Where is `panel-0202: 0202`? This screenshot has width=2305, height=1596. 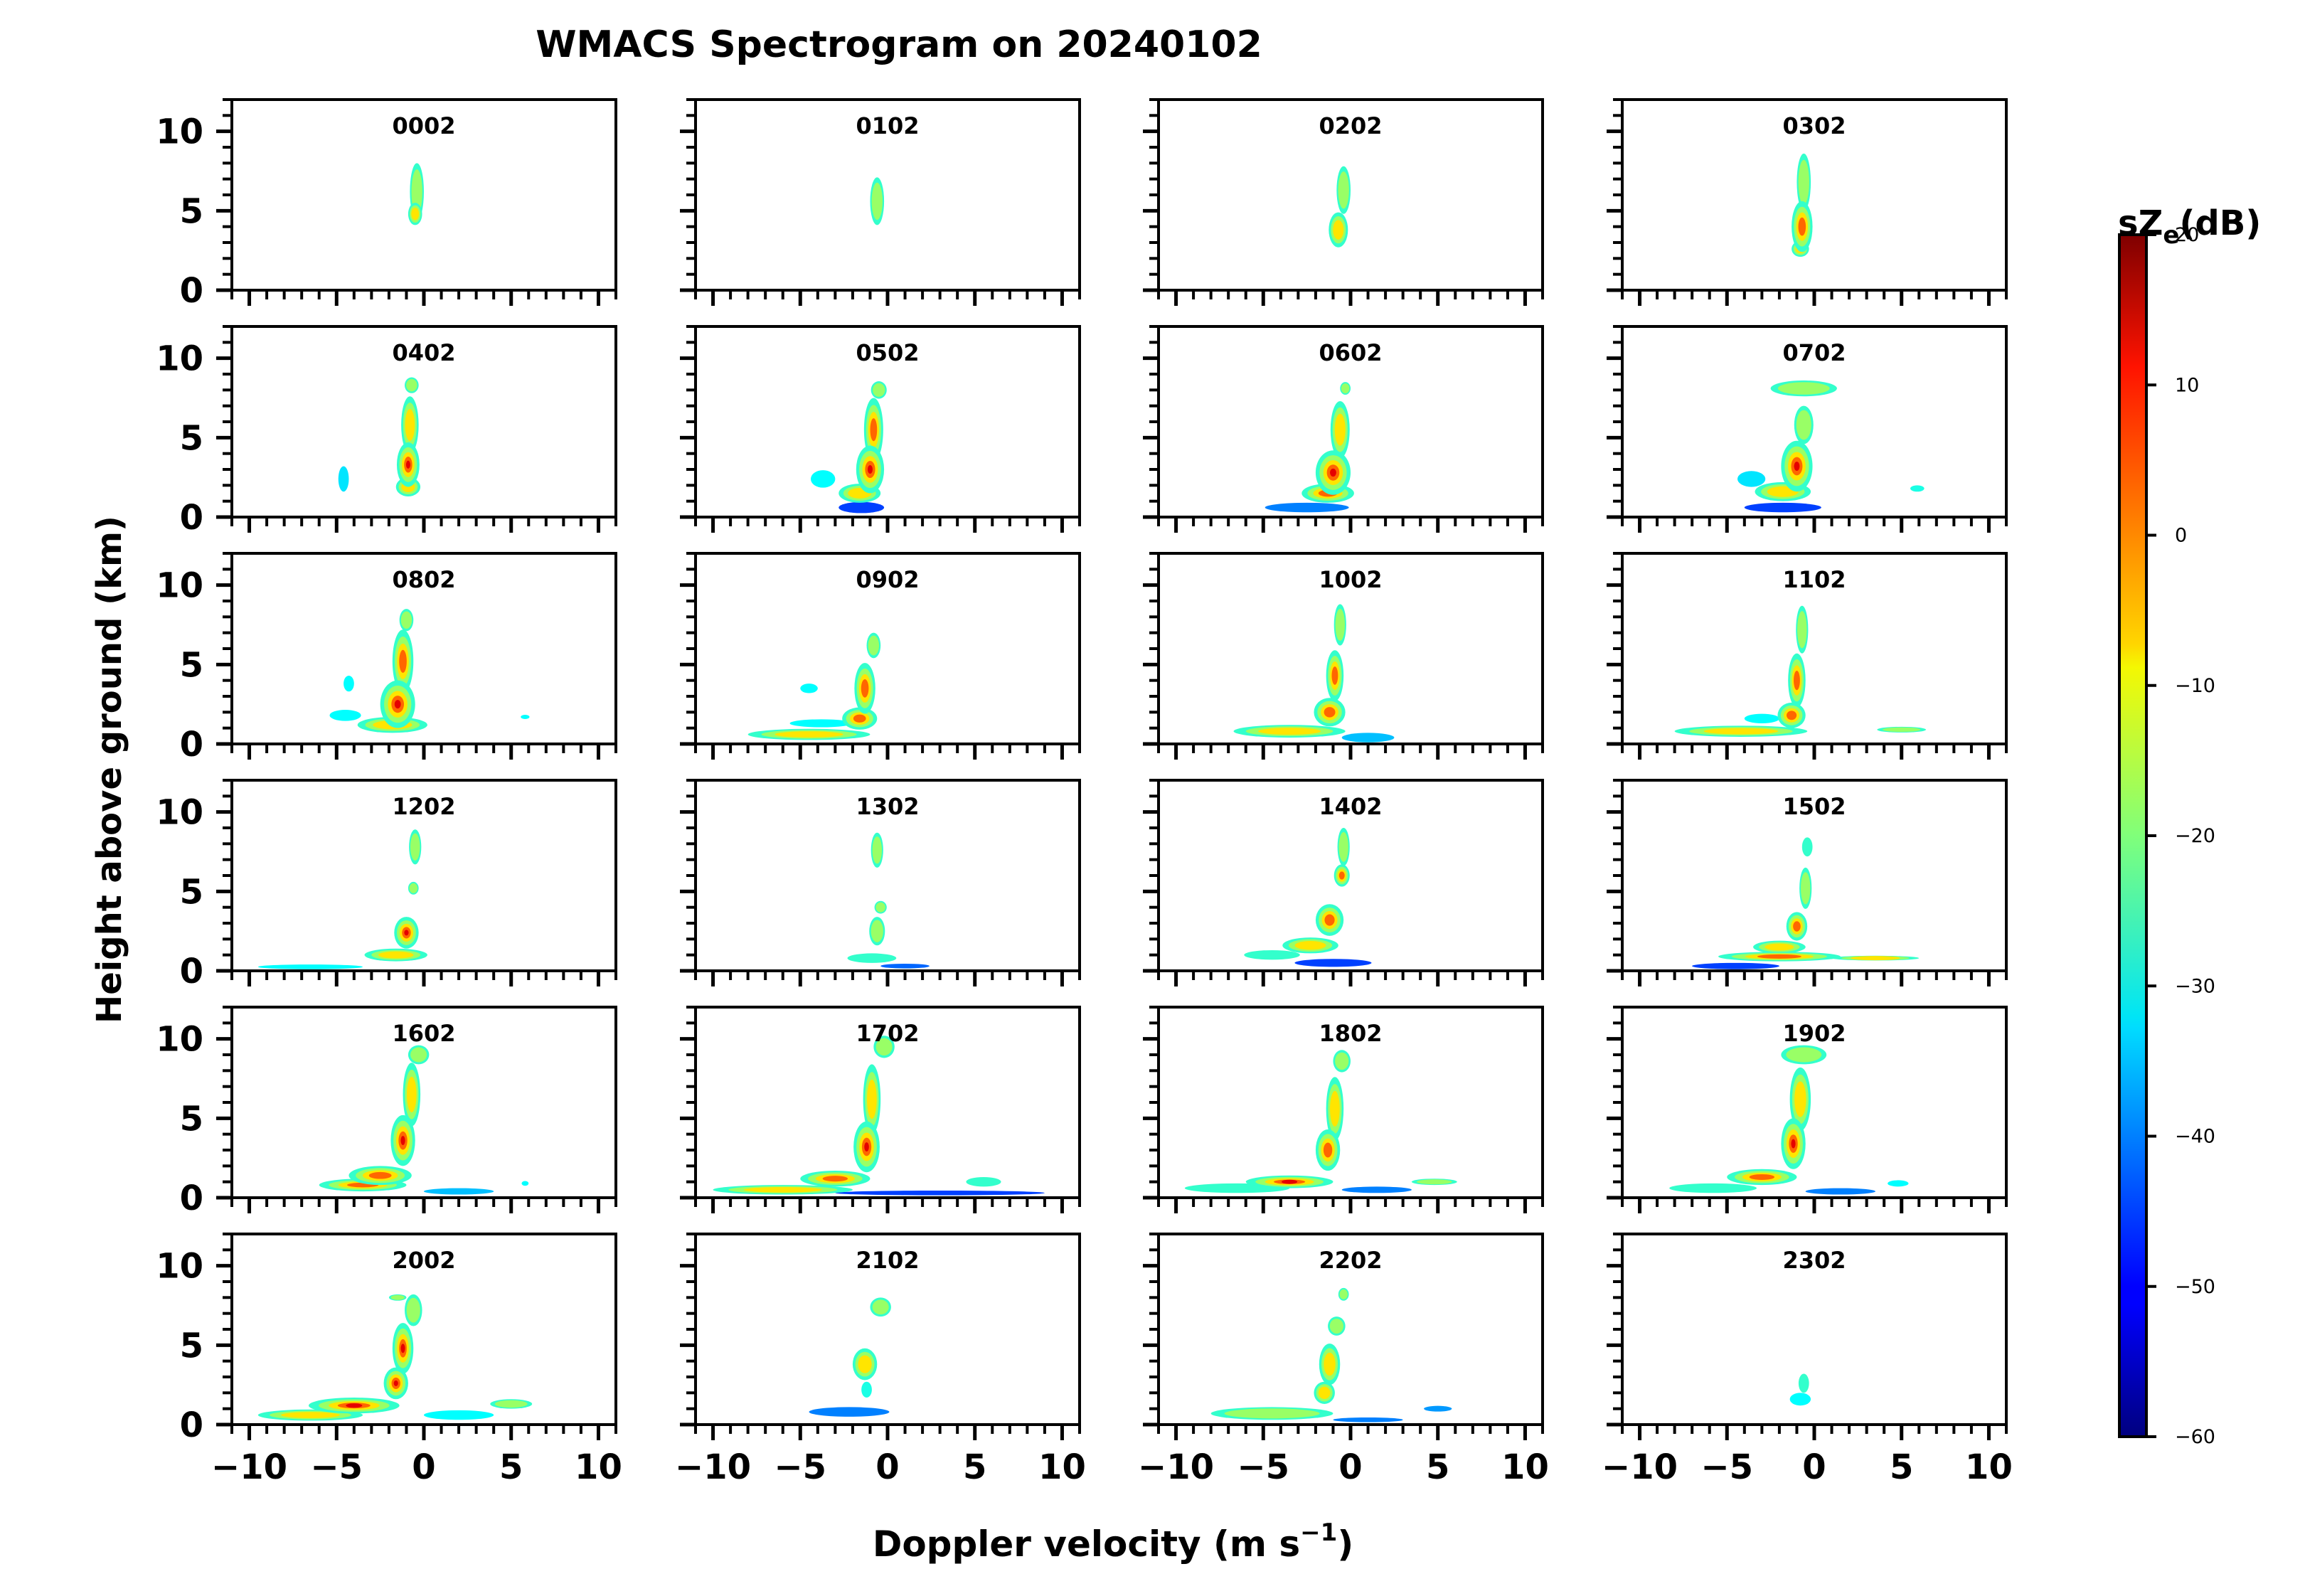 panel-0202: 0202 is located at coordinates (1343, 202).